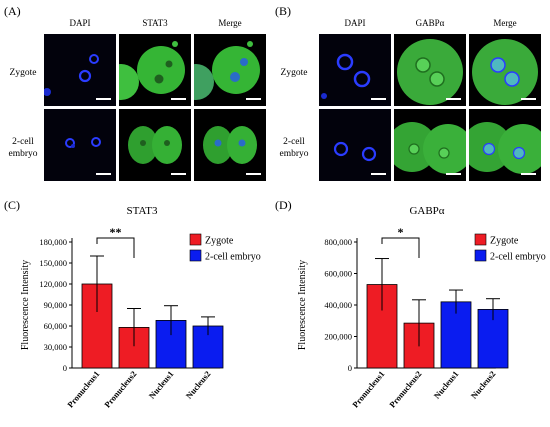 Image resolution: width=550 pixels, height=427 pixels. What do you see at coordinates (338, 337) in the screenshot?
I see `y-tick-label: 200,000` at bounding box center [338, 337].